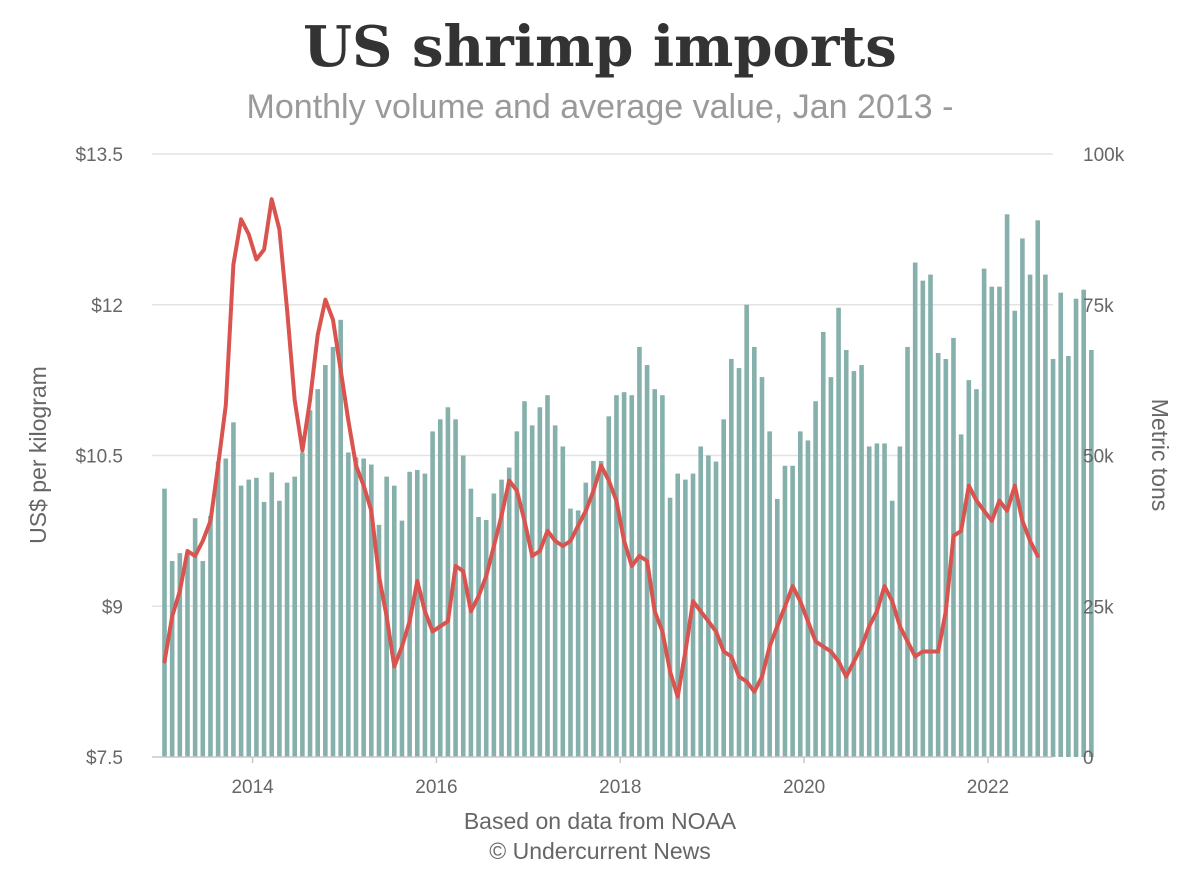 This screenshot has width=1200, height=894. Describe the element at coordinates (252, 787) in the screenshot. I see `x-tick-label: 2014` at that location.